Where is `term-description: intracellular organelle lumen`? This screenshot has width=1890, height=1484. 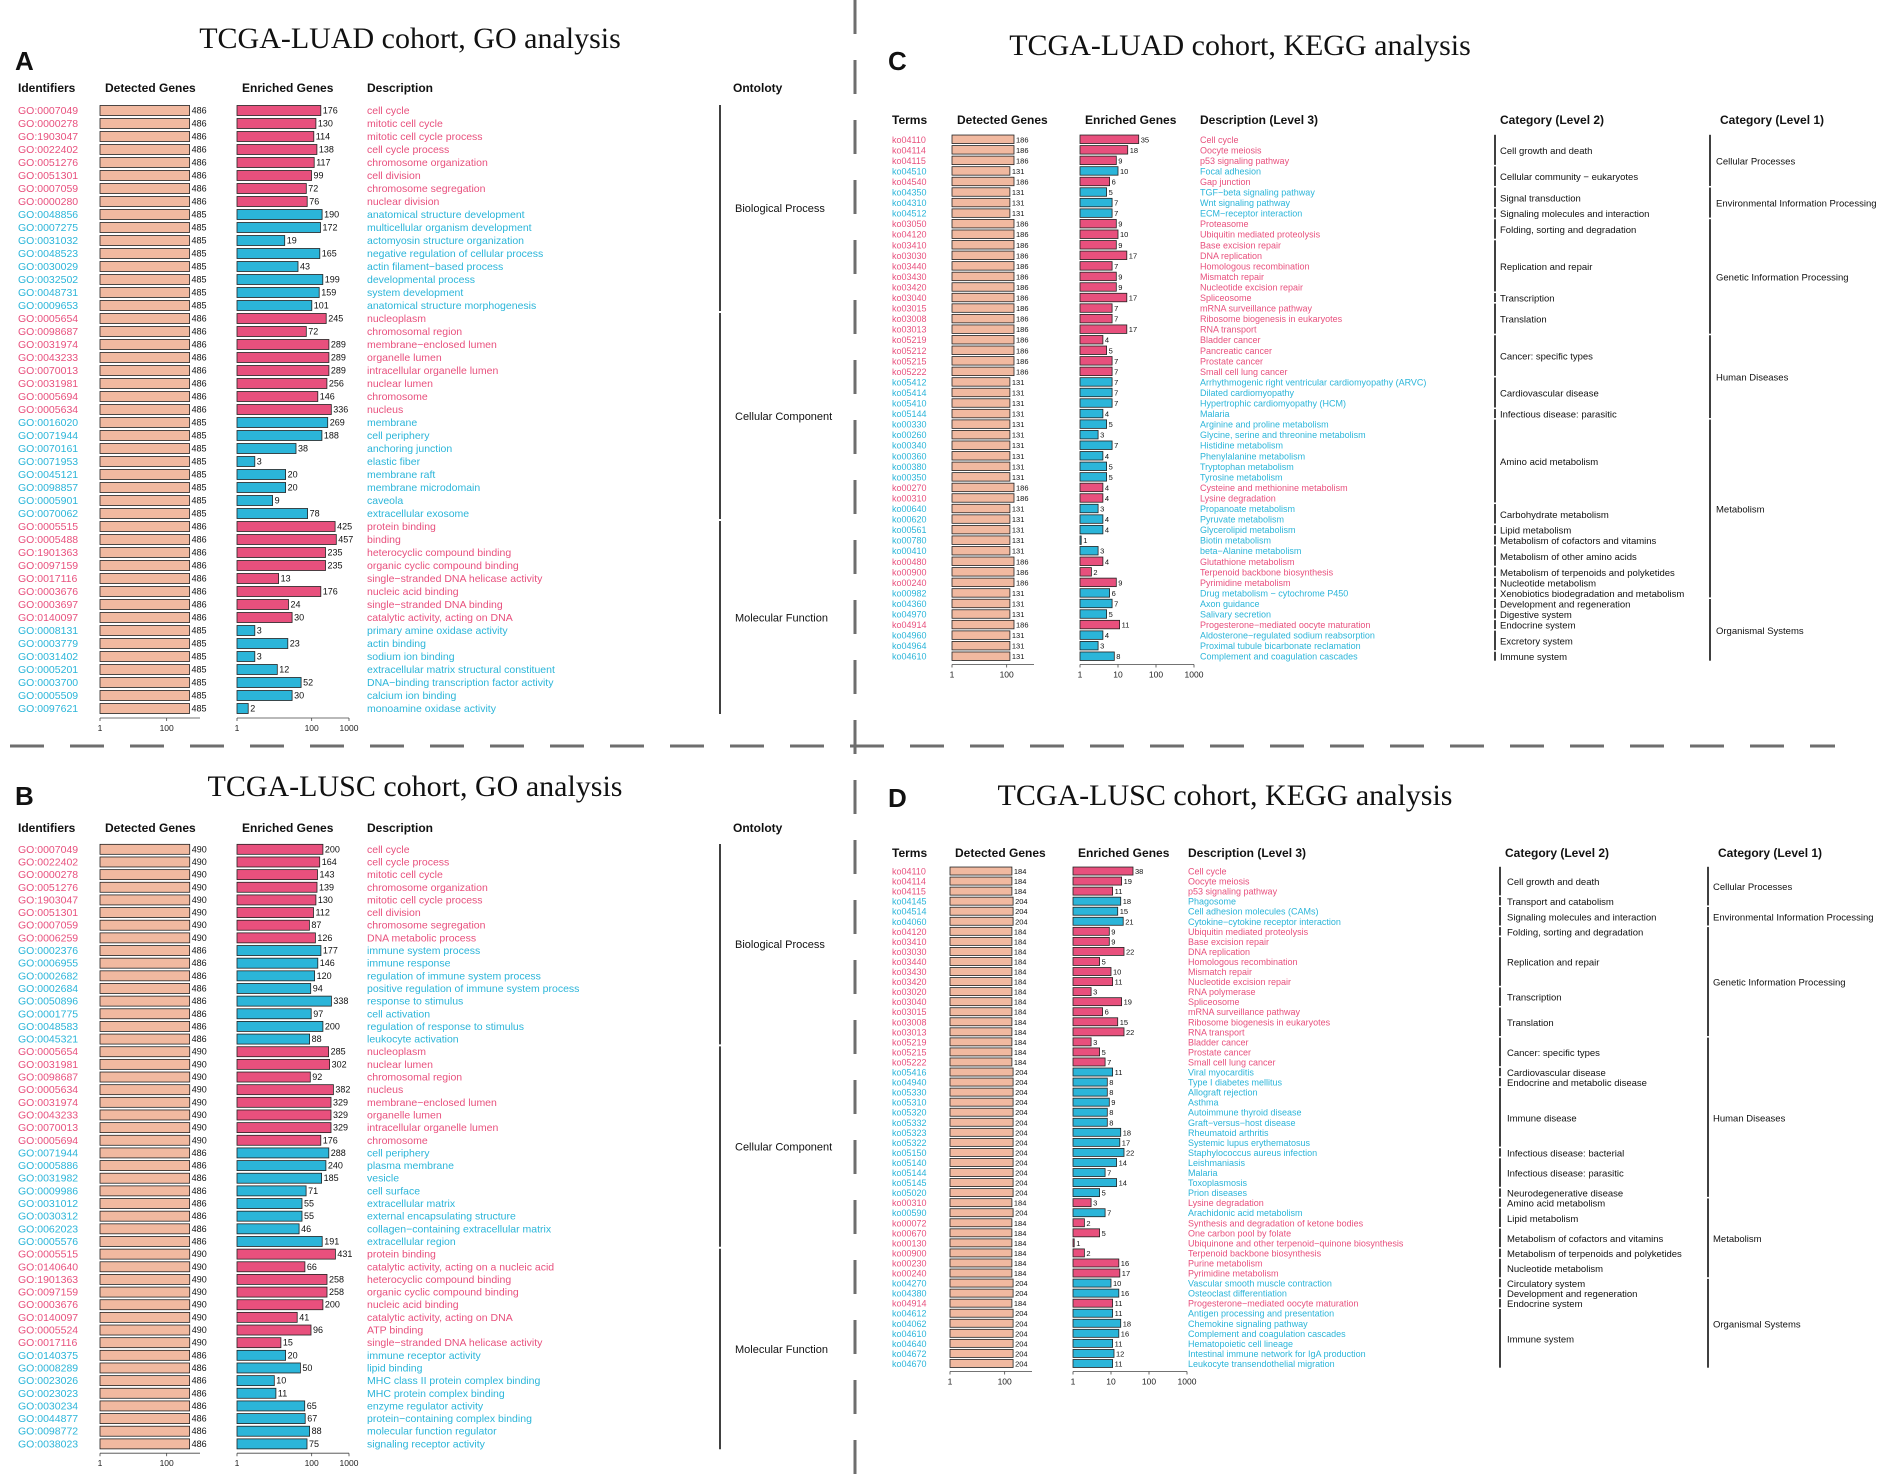
term-description: intracellular organelle lumen is located at coordinates (432, 371).